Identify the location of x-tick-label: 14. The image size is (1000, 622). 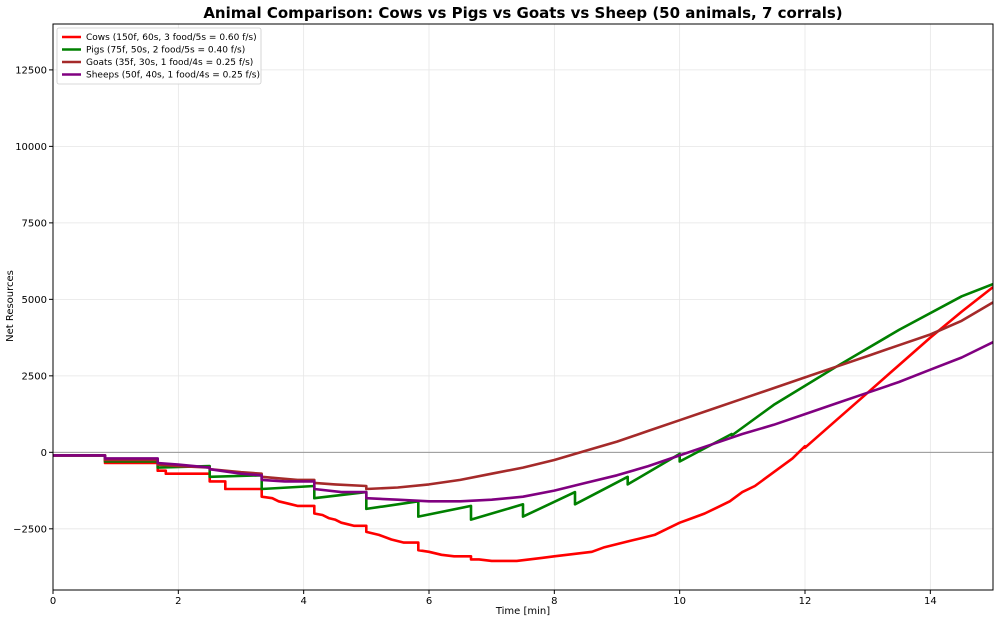
(930, 601).